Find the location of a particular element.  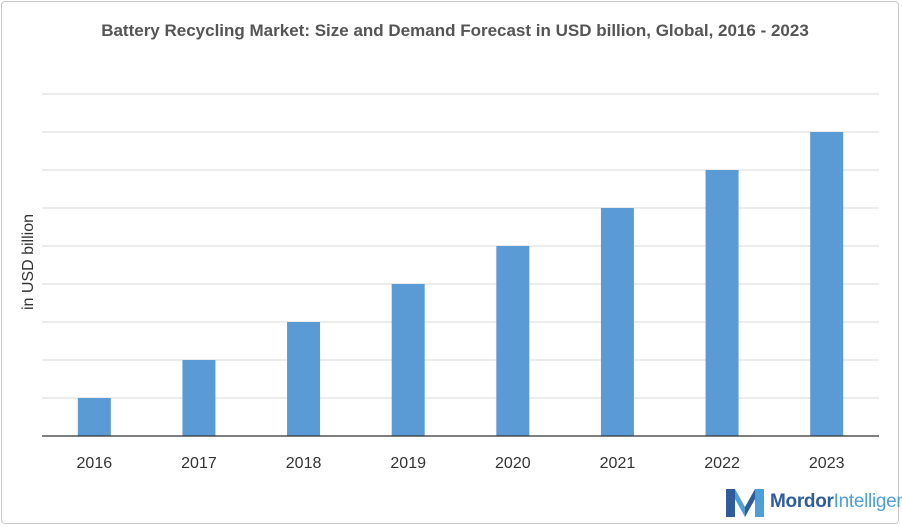

x-tick-label-2023: 2023 is located at coordinates (827, 463).